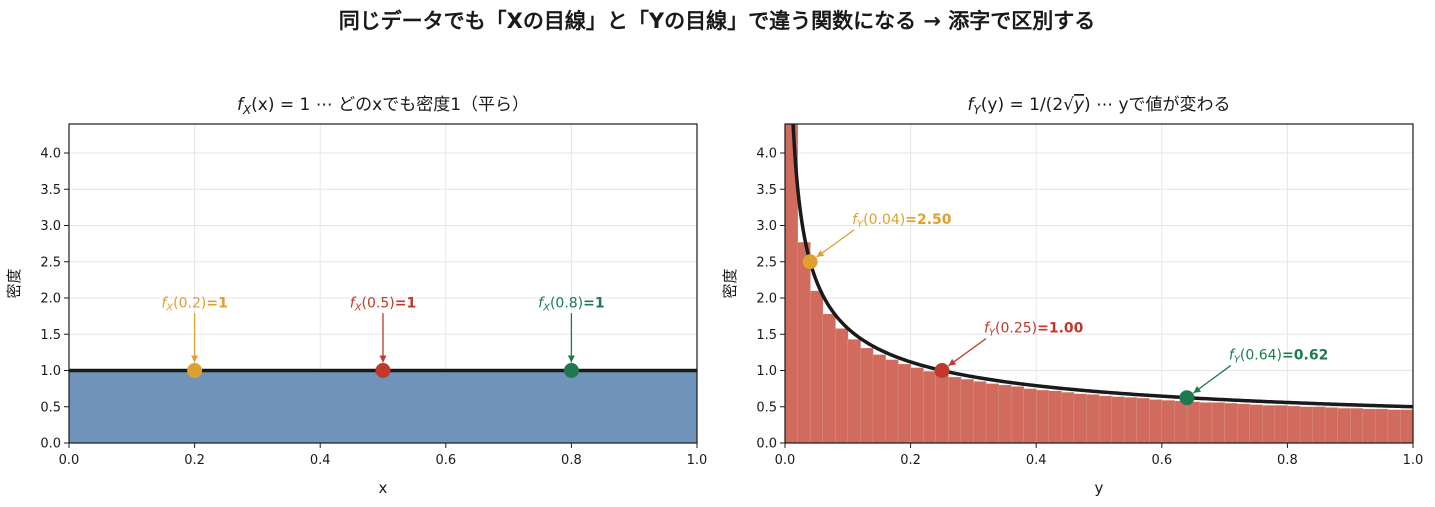 The width and height of the screenshot is (1435, 507). I want to click on x-axis-label: x, so click(383, 488).